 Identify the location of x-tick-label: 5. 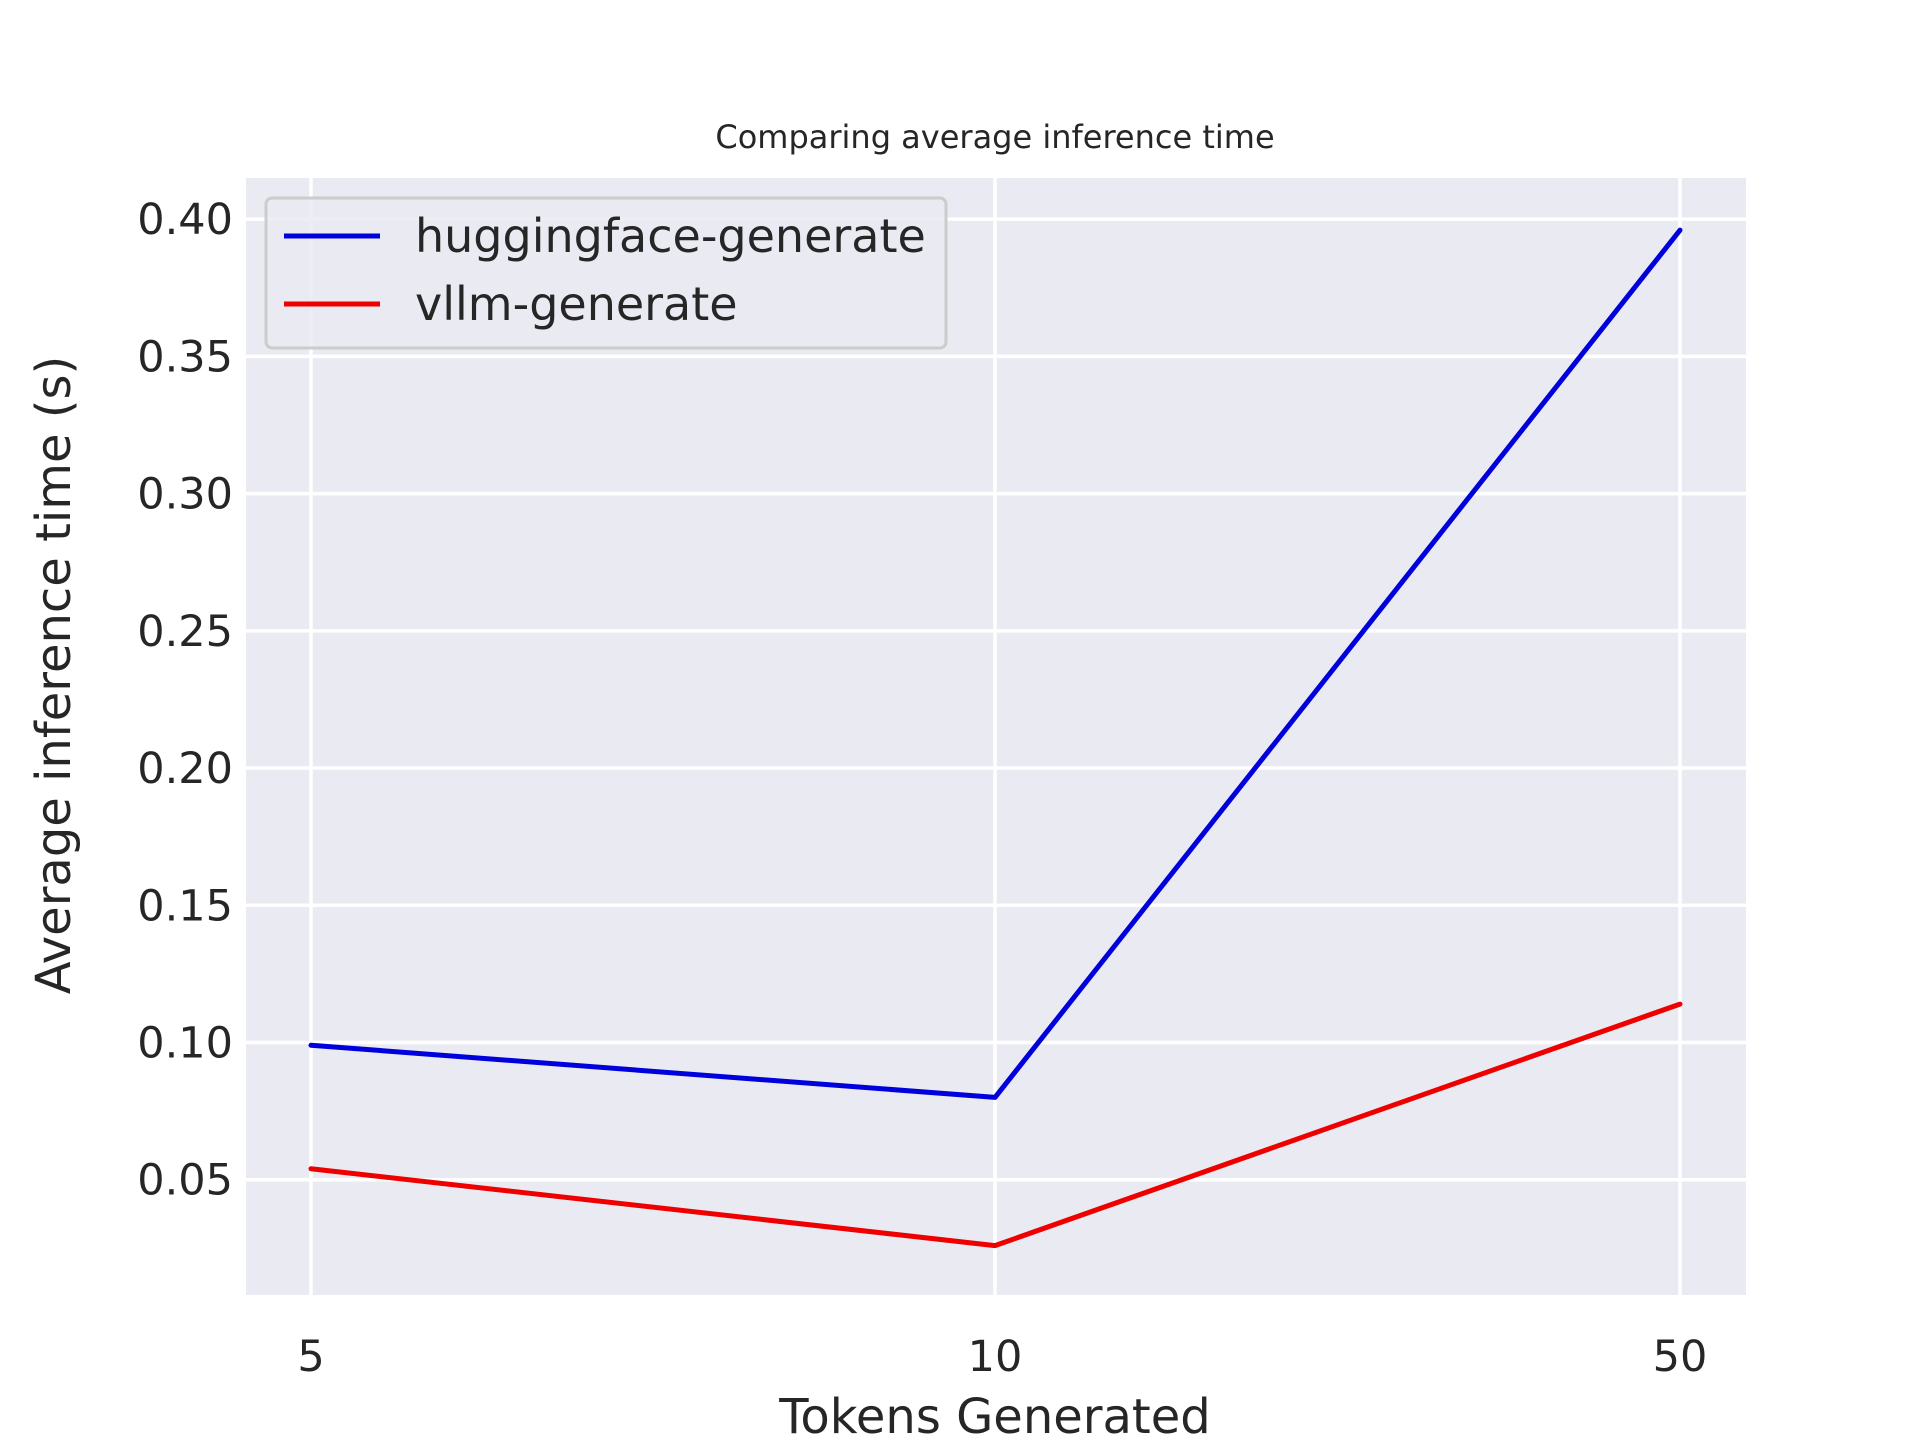
(310, 1357).